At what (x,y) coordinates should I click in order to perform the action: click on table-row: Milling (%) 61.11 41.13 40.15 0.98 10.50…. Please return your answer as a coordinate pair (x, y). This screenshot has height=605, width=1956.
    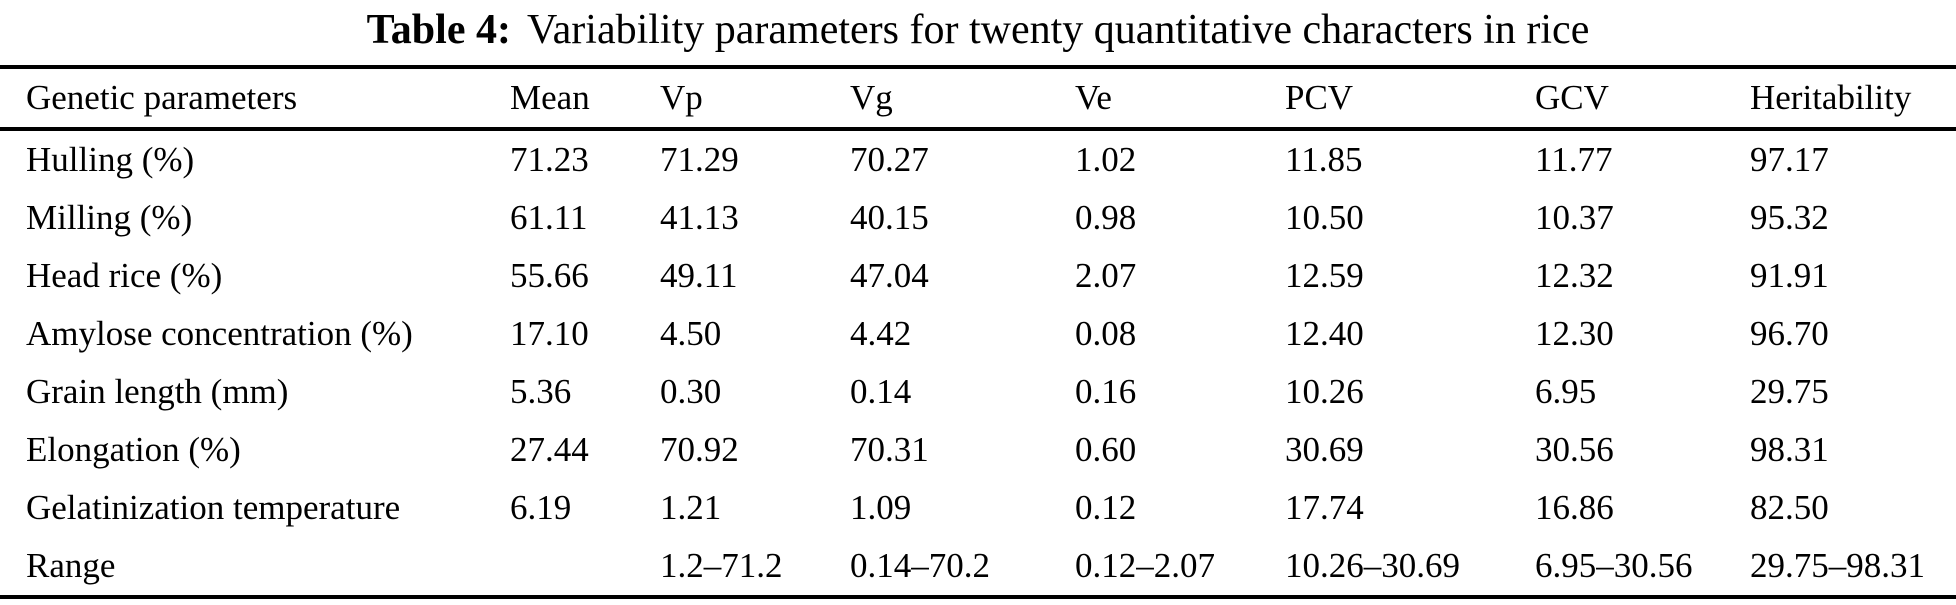
    Looking at the image, I should click on (978, 218).